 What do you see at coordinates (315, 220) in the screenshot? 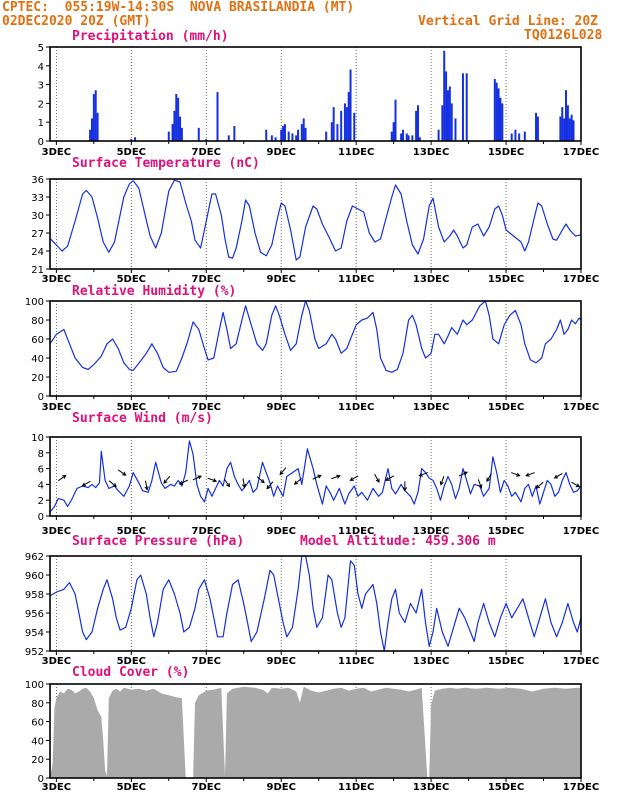
I see `series-line` at bounding box center [315, 220].